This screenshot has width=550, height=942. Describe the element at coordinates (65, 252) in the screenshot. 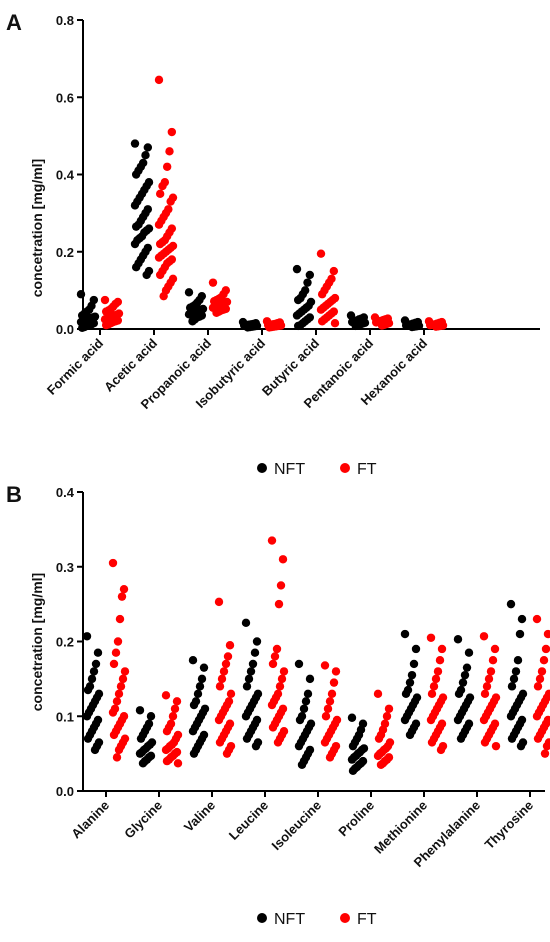

I see `y-tick-label: 0.2` at that location.